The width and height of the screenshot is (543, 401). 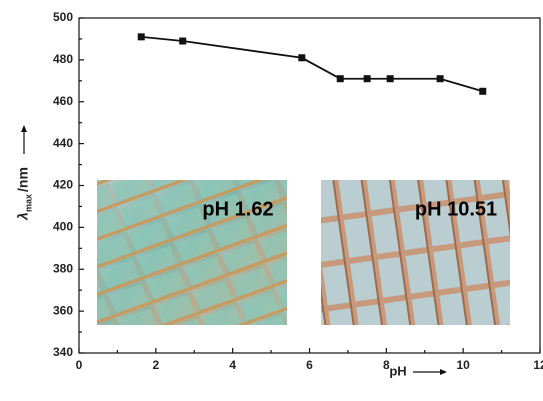 What do you see at coordinates (232, 365) in the screenshot?
I see `x-tick-label: 4` at bounding box center [232, 365].